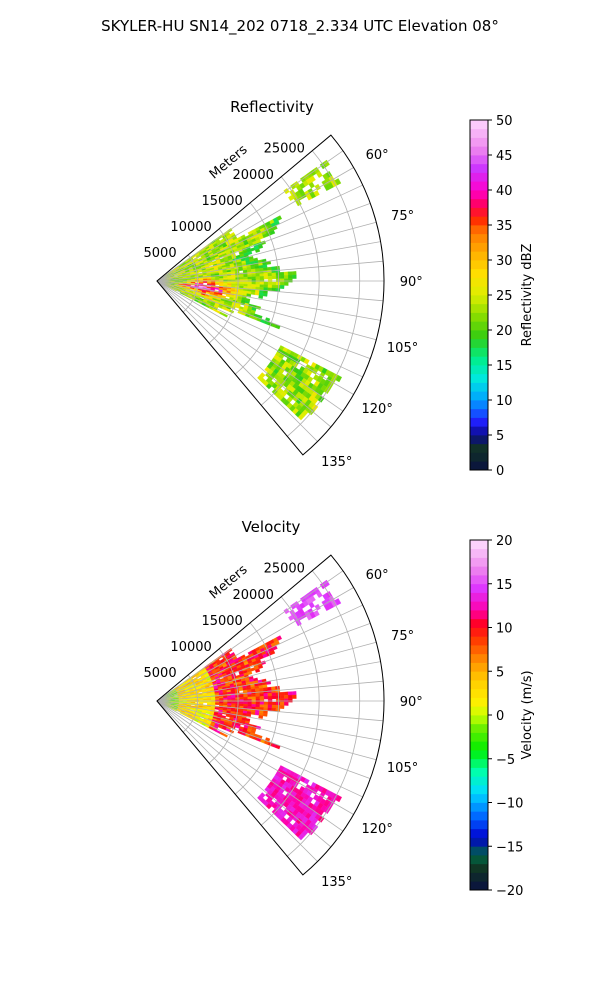 The height and width of the screenshot is (1000, 600). What do you see at coordinates (402, 216) in the screenshot?
I see `angle-tick-label: 75°` at bounding box center [402, 216].